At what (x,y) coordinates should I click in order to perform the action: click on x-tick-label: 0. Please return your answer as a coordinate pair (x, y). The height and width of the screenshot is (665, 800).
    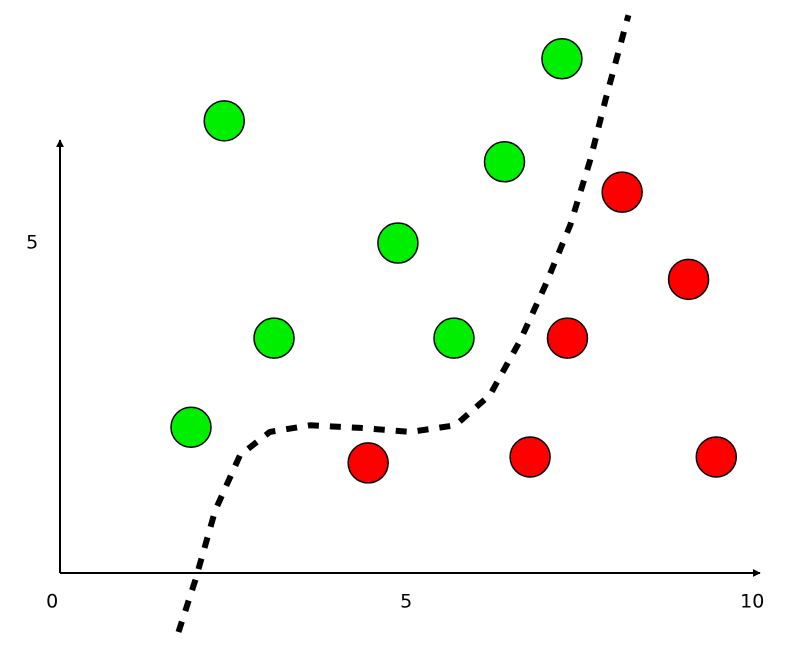
    Looking at the image, I should click on (52, 602).